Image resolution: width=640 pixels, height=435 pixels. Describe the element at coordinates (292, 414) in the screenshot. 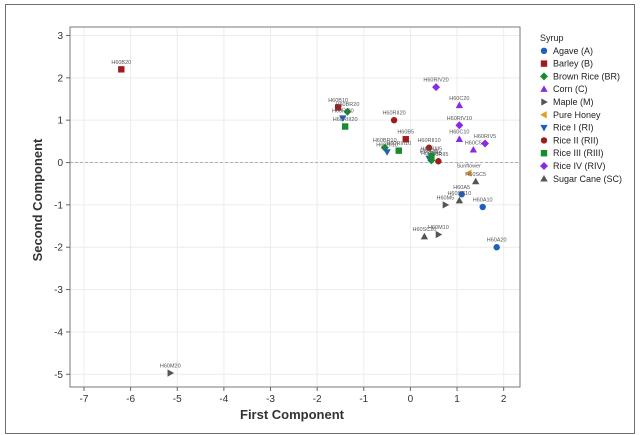

I see `x-axis-title: First Component` at that location.